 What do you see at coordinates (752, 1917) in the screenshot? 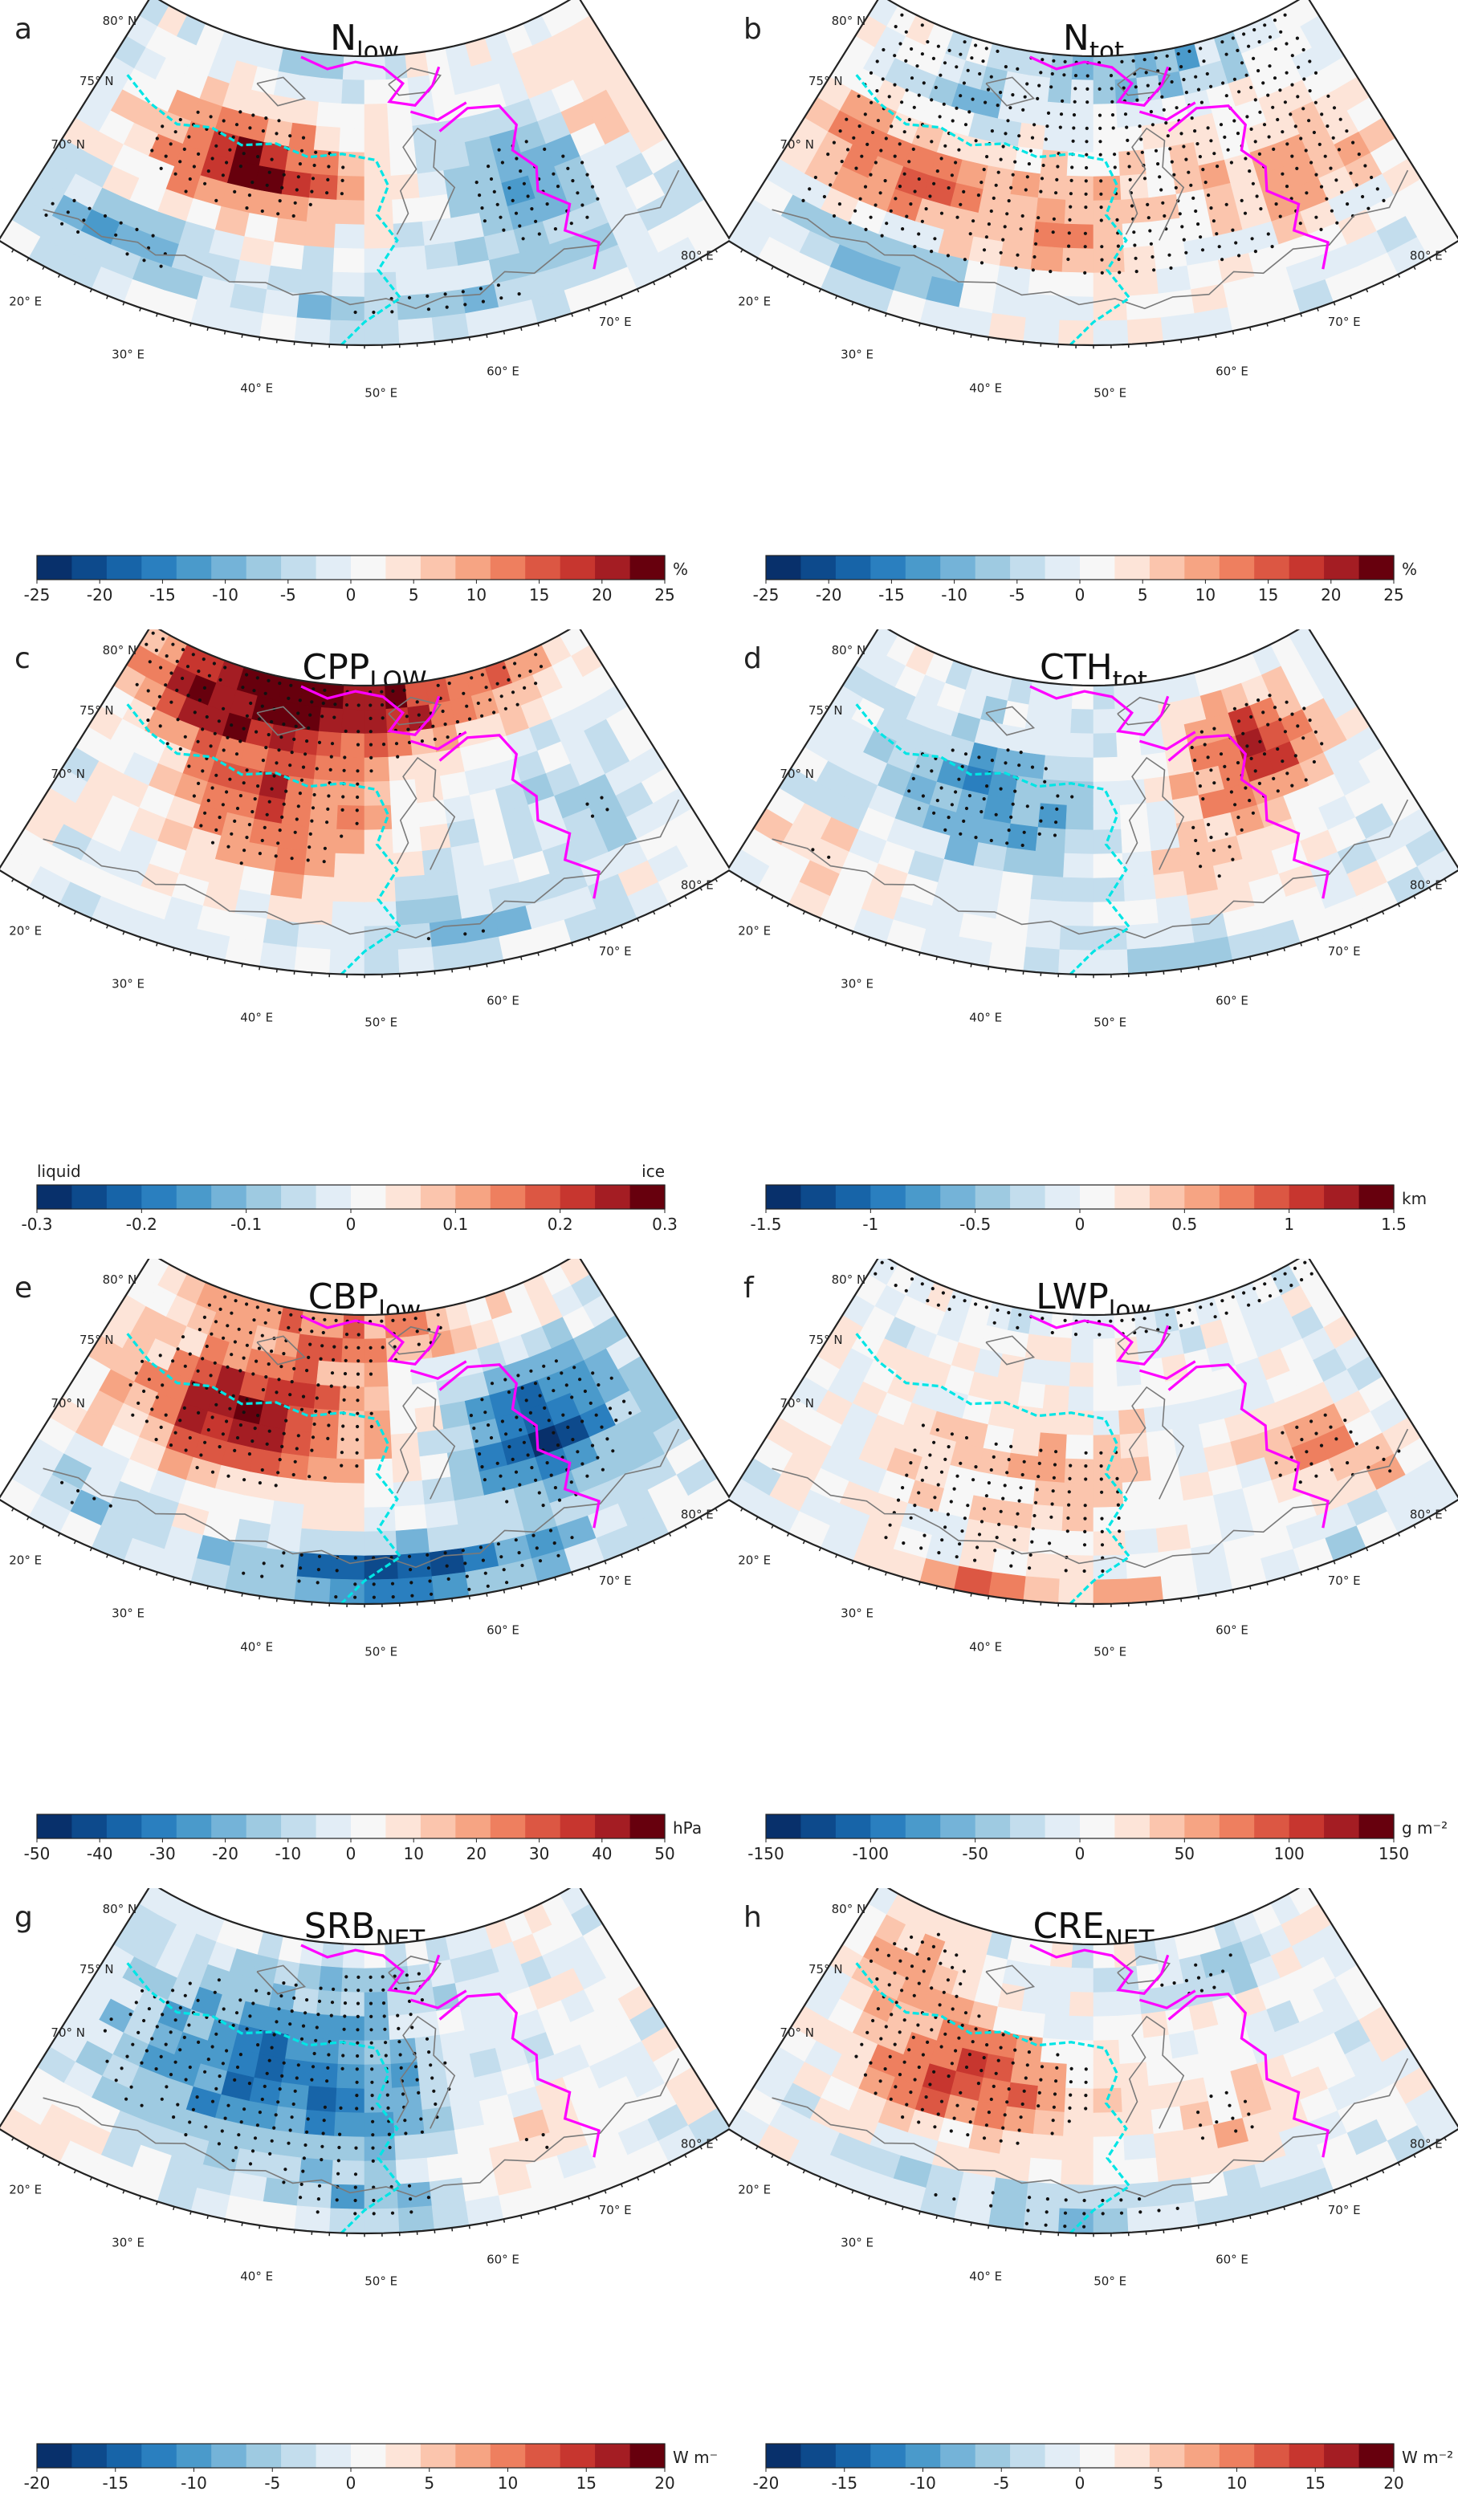
I see `panel-letter: h` at bounding box center [752, 1917].